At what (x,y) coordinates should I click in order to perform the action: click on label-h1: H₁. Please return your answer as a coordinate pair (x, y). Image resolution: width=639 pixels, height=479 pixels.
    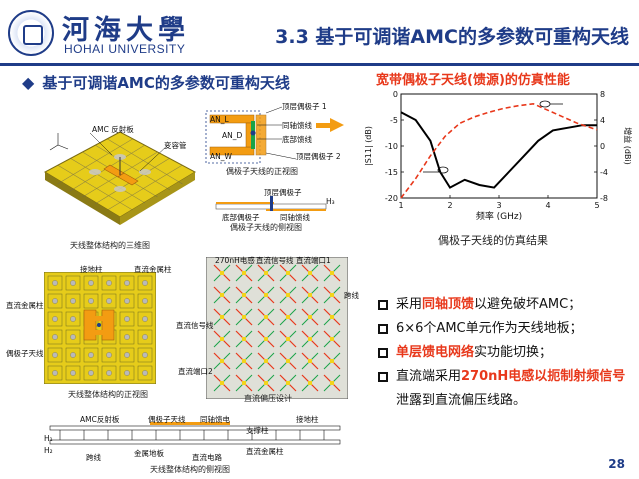
    Looking at the image, I should click on (48, 438).